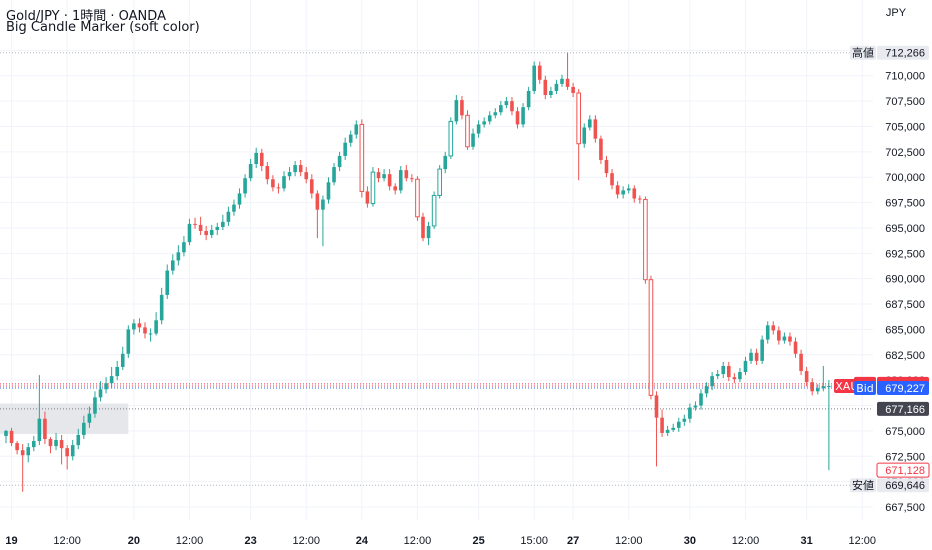 This screenshot has width=932, height=550. What do you see at coordinates (64, 418) in the screenshot?
I see `big-candle-boxes` at bounding box center [64, 418].